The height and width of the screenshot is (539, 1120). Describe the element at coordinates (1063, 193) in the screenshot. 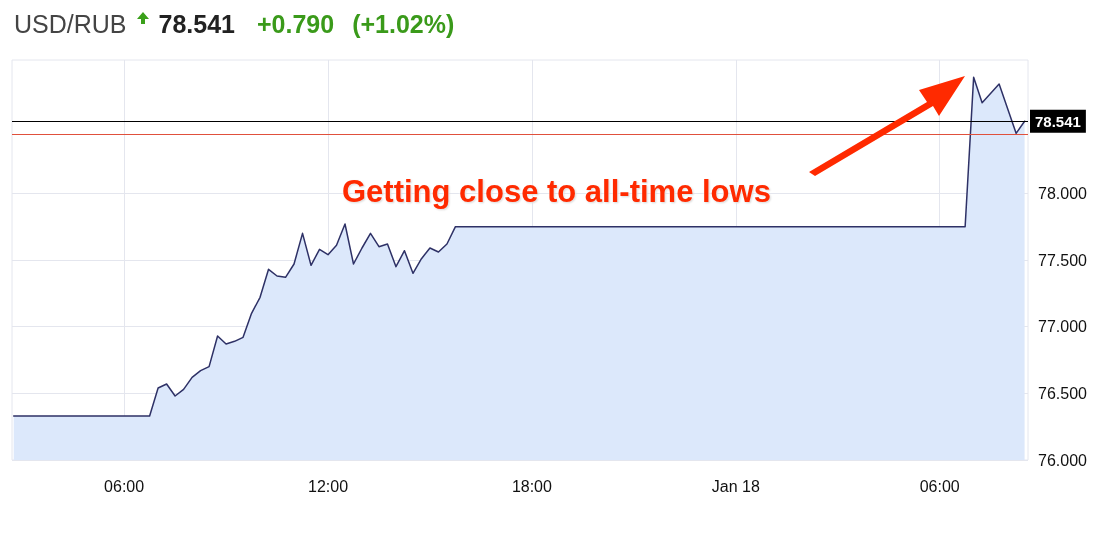

I see `y-tick-label: 78.000` at that location.